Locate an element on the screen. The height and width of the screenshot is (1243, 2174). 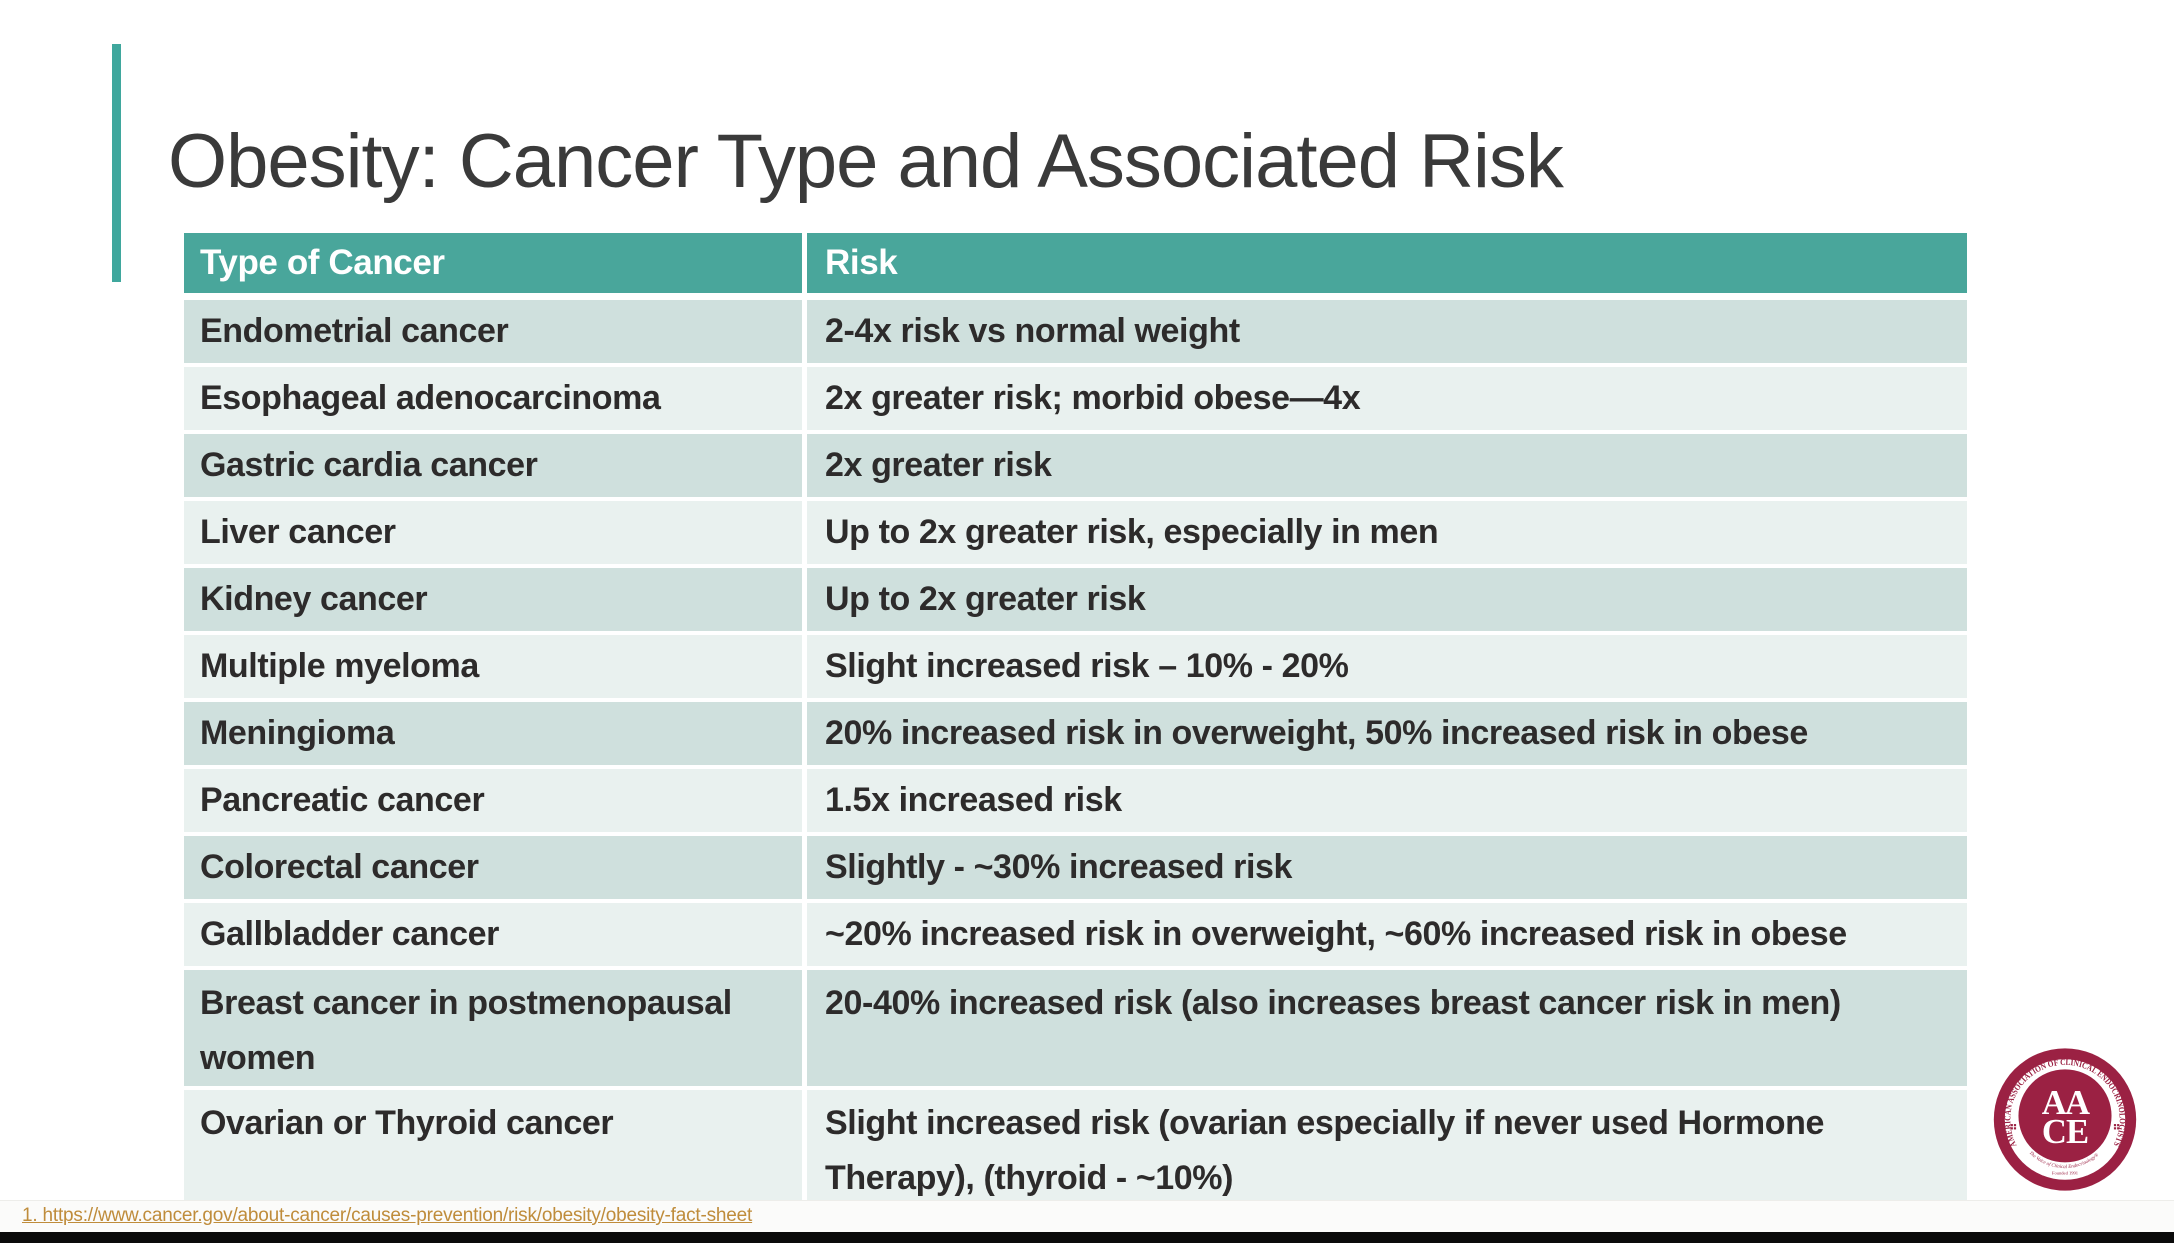
risk-cell: 2-4x risk vs normal weight is located at coordinates (1387, 331).